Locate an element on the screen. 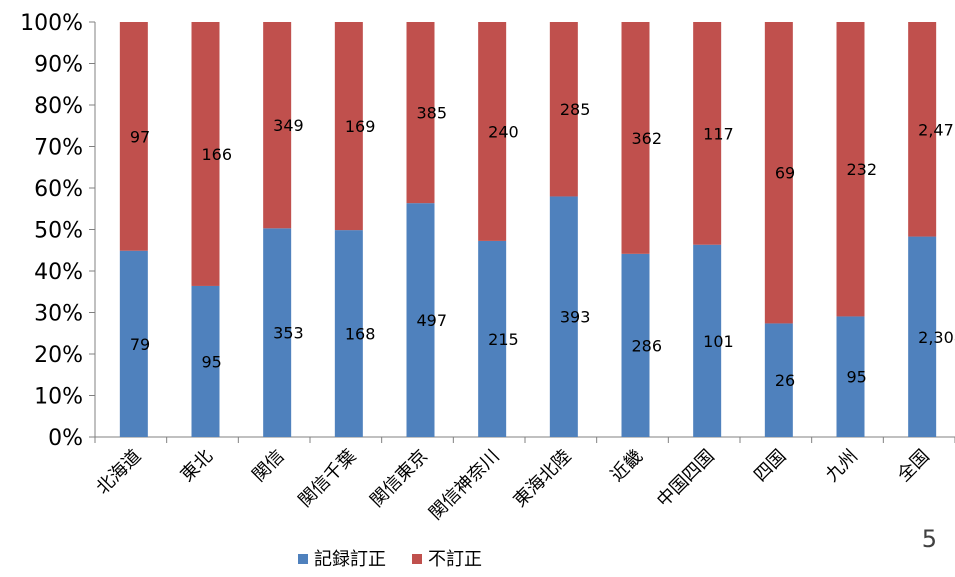  data-label: 169 is located at coordinates (360, 126).